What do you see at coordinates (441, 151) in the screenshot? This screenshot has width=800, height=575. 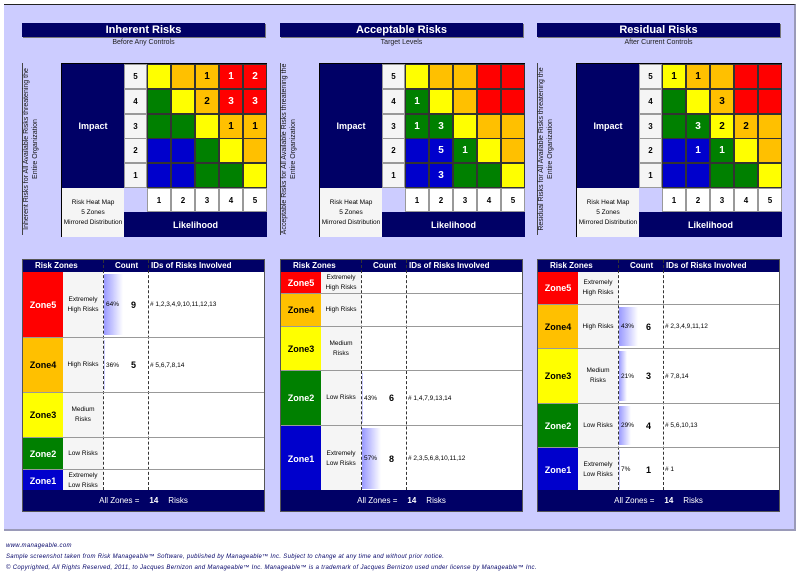 I see `heat-map-cell: 5` at bounding box center [441, 151].